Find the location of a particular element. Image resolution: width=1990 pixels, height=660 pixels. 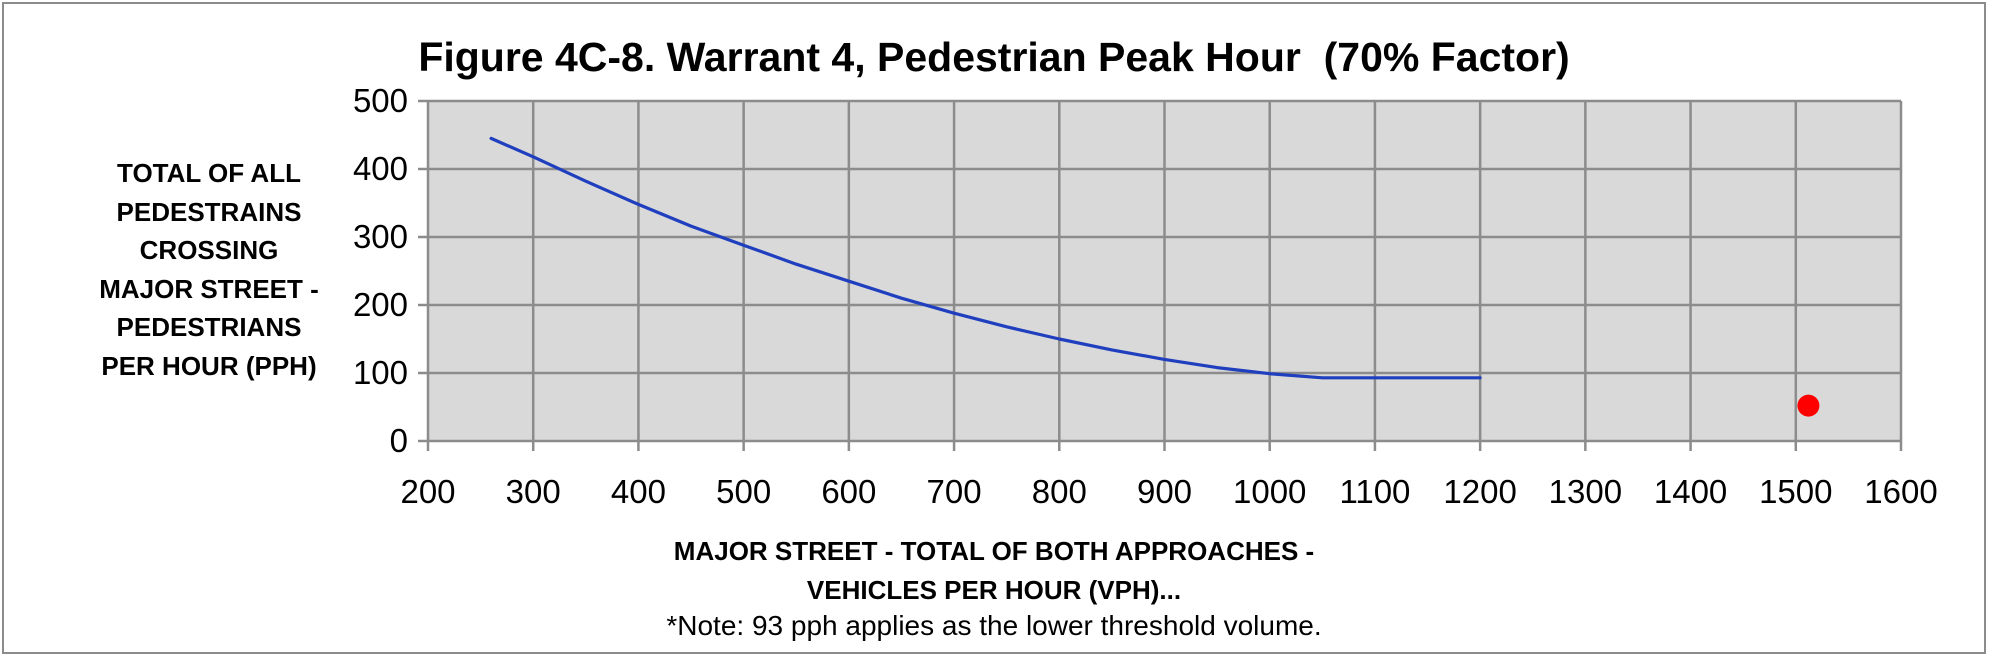

x-tick-label: 700 is located at coordinates (954, 491).